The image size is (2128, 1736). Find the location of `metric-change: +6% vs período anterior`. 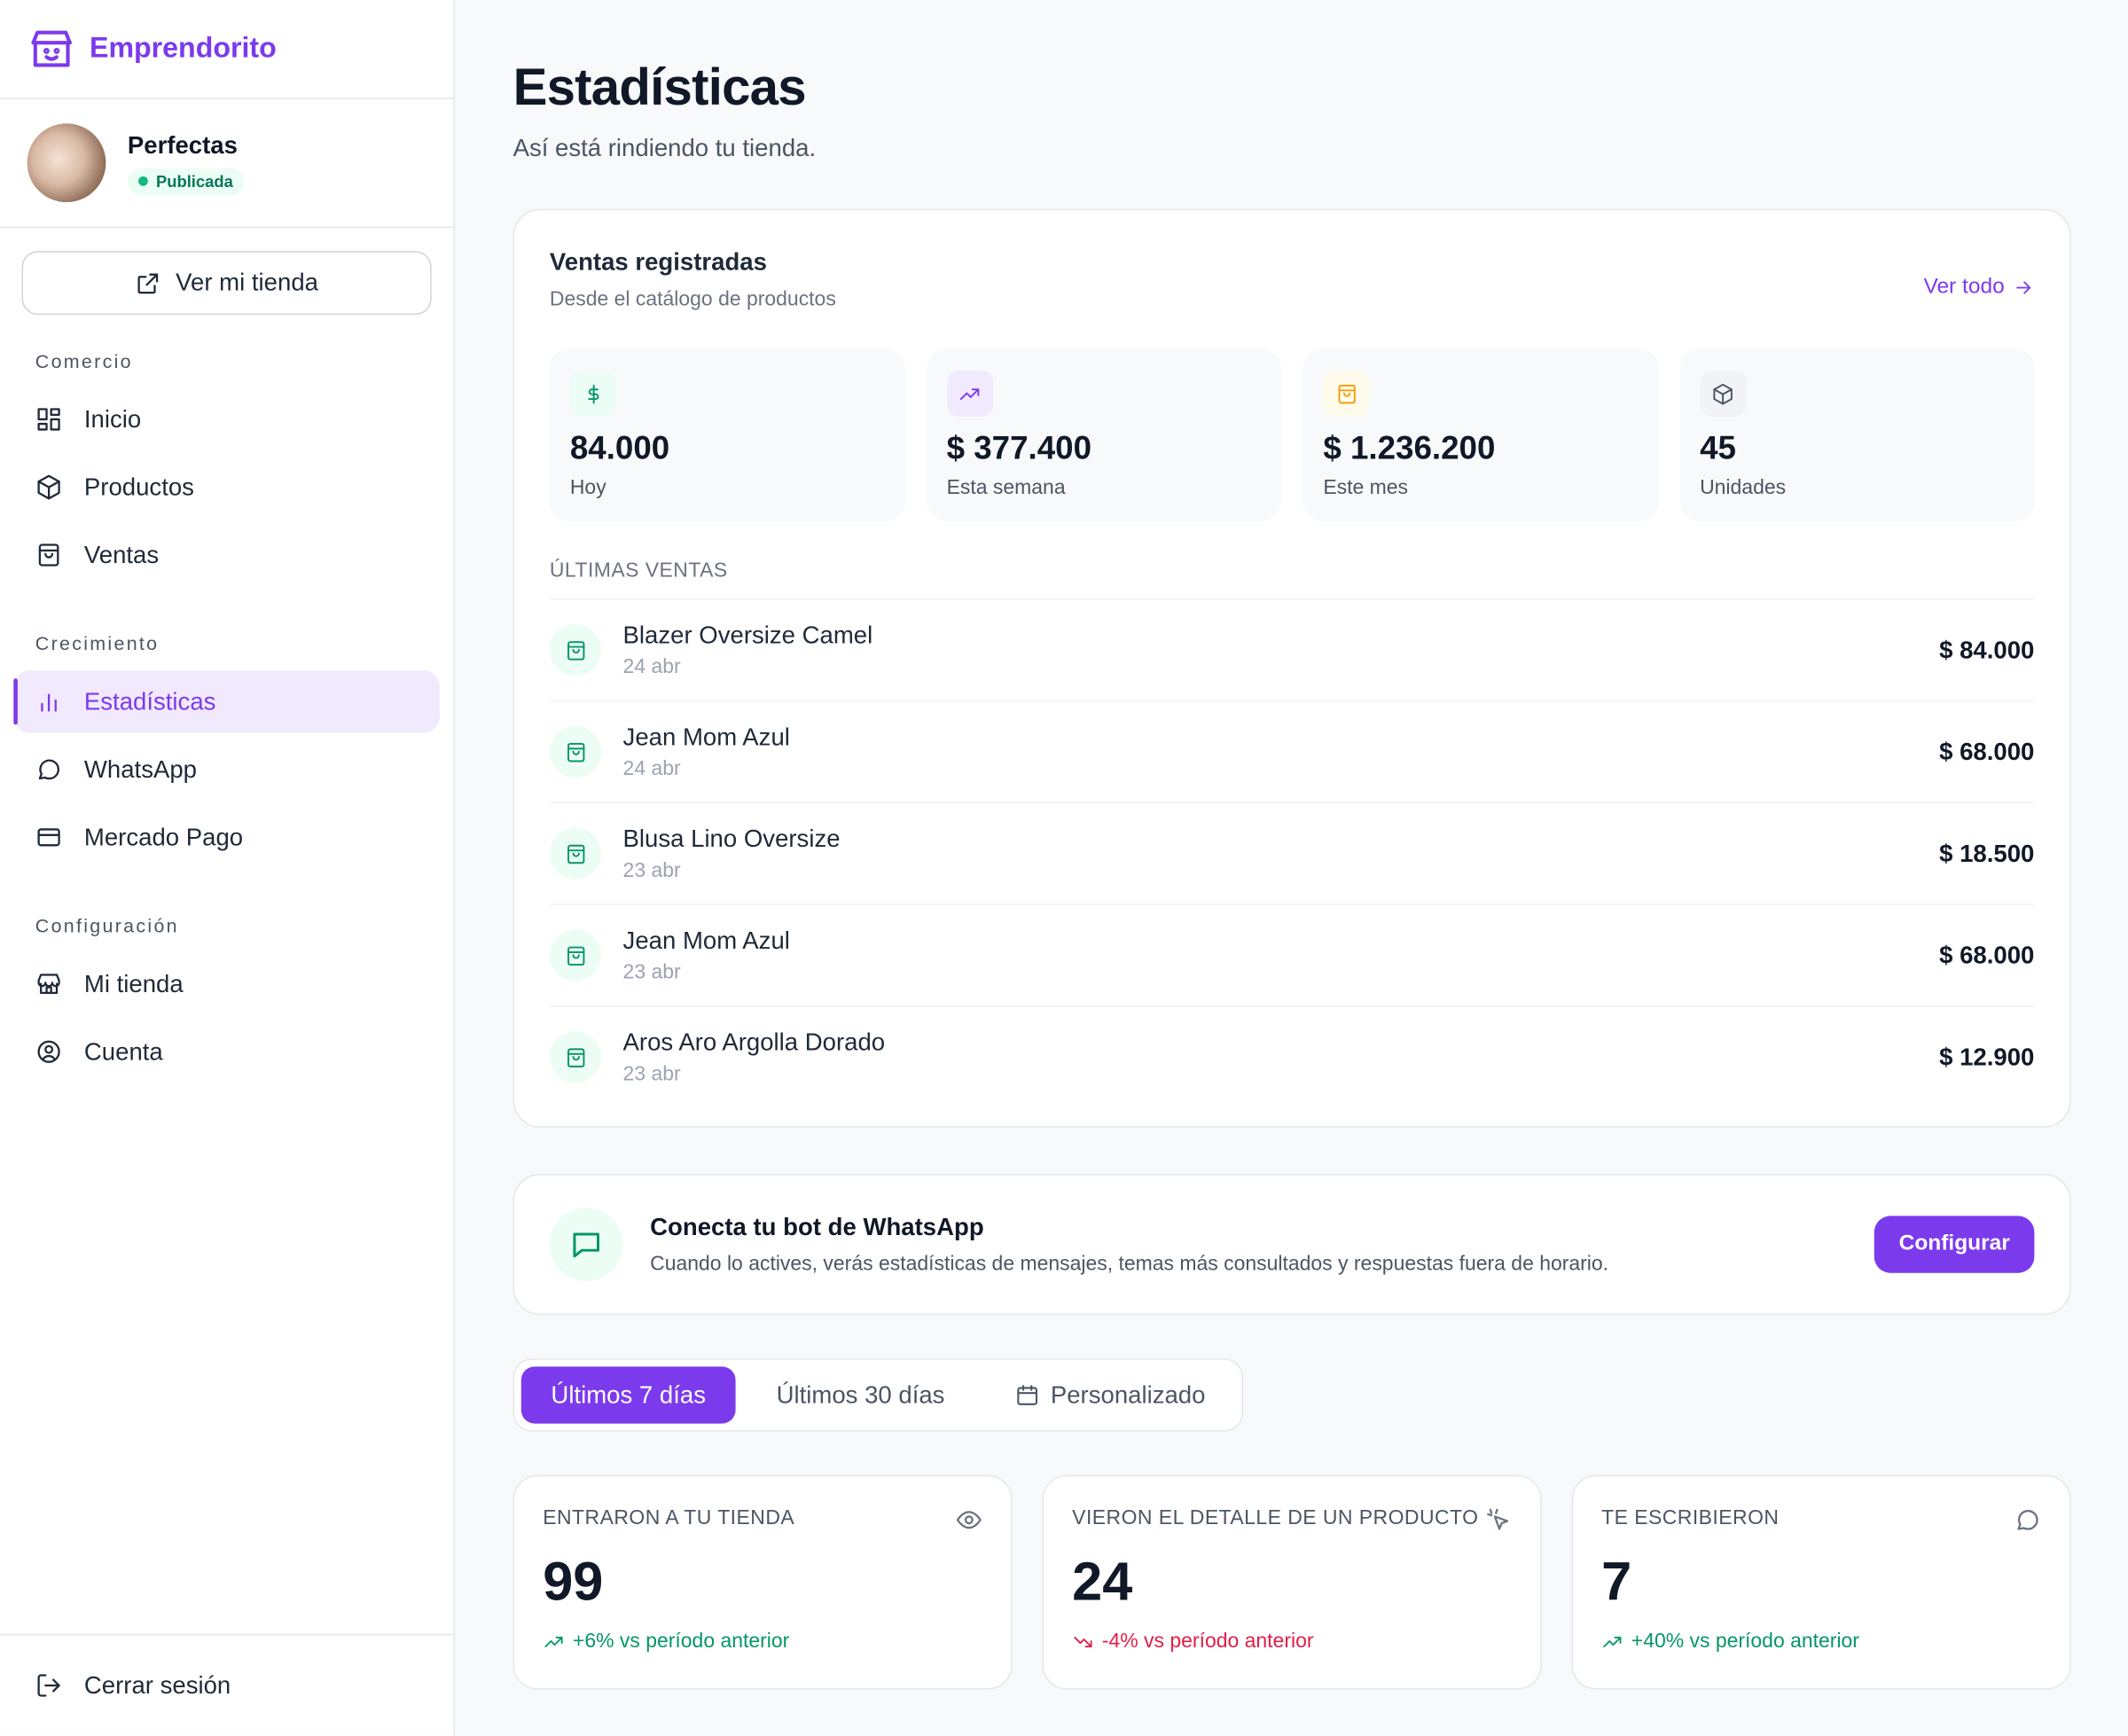

metric-change: +6% vs período anterior is located at coordinates (763, 1641).